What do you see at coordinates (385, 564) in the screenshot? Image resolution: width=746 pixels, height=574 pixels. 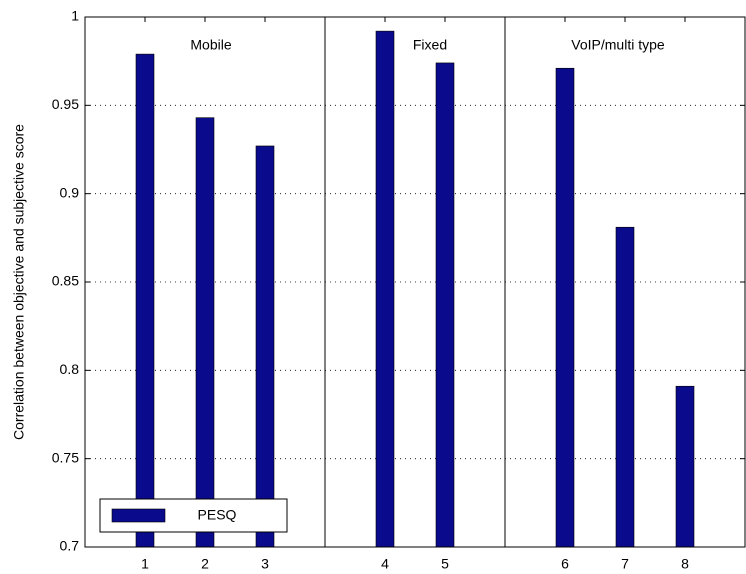 I see `x-tick-label: 4` at bounding box center [385, 564].